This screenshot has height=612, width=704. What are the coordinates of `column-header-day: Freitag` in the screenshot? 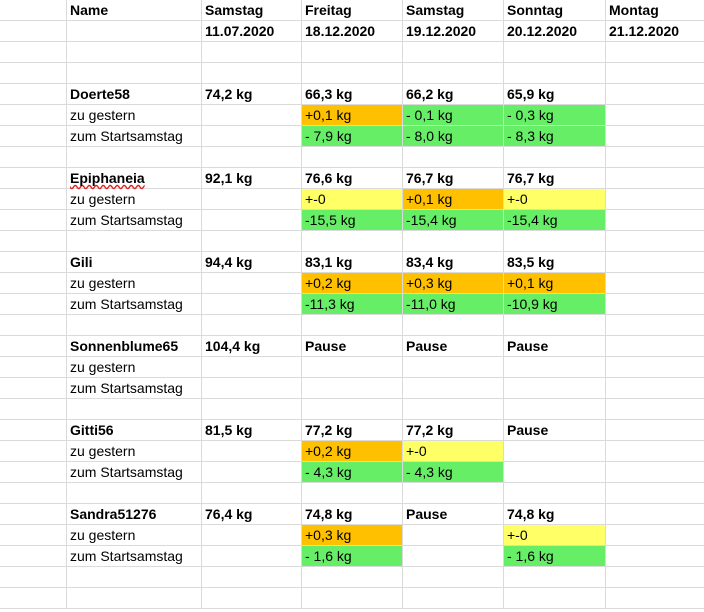 It's located at (352, 10).